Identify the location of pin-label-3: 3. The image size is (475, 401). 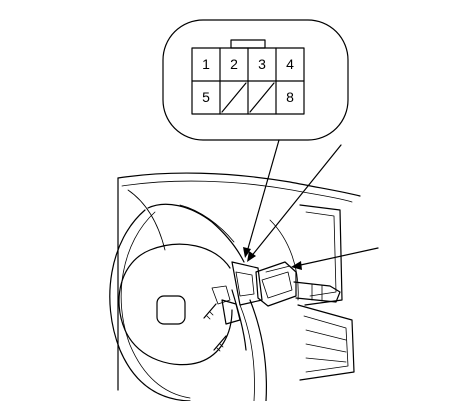
(262, 64).